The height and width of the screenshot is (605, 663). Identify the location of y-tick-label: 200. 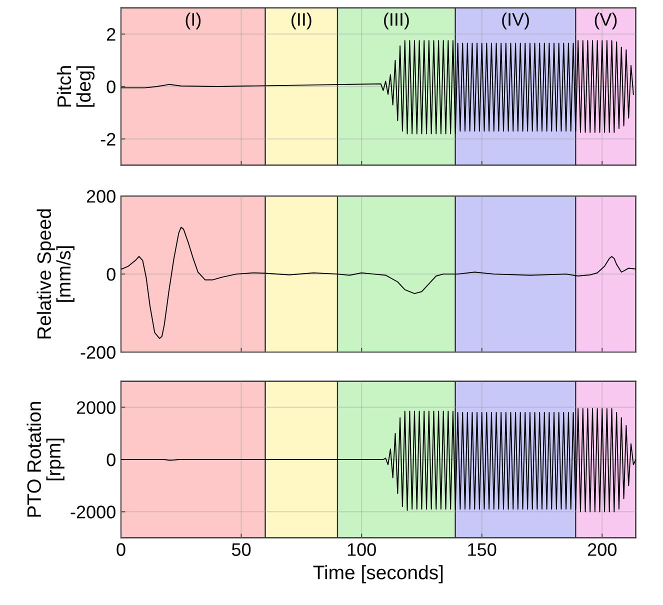
(101, 196).